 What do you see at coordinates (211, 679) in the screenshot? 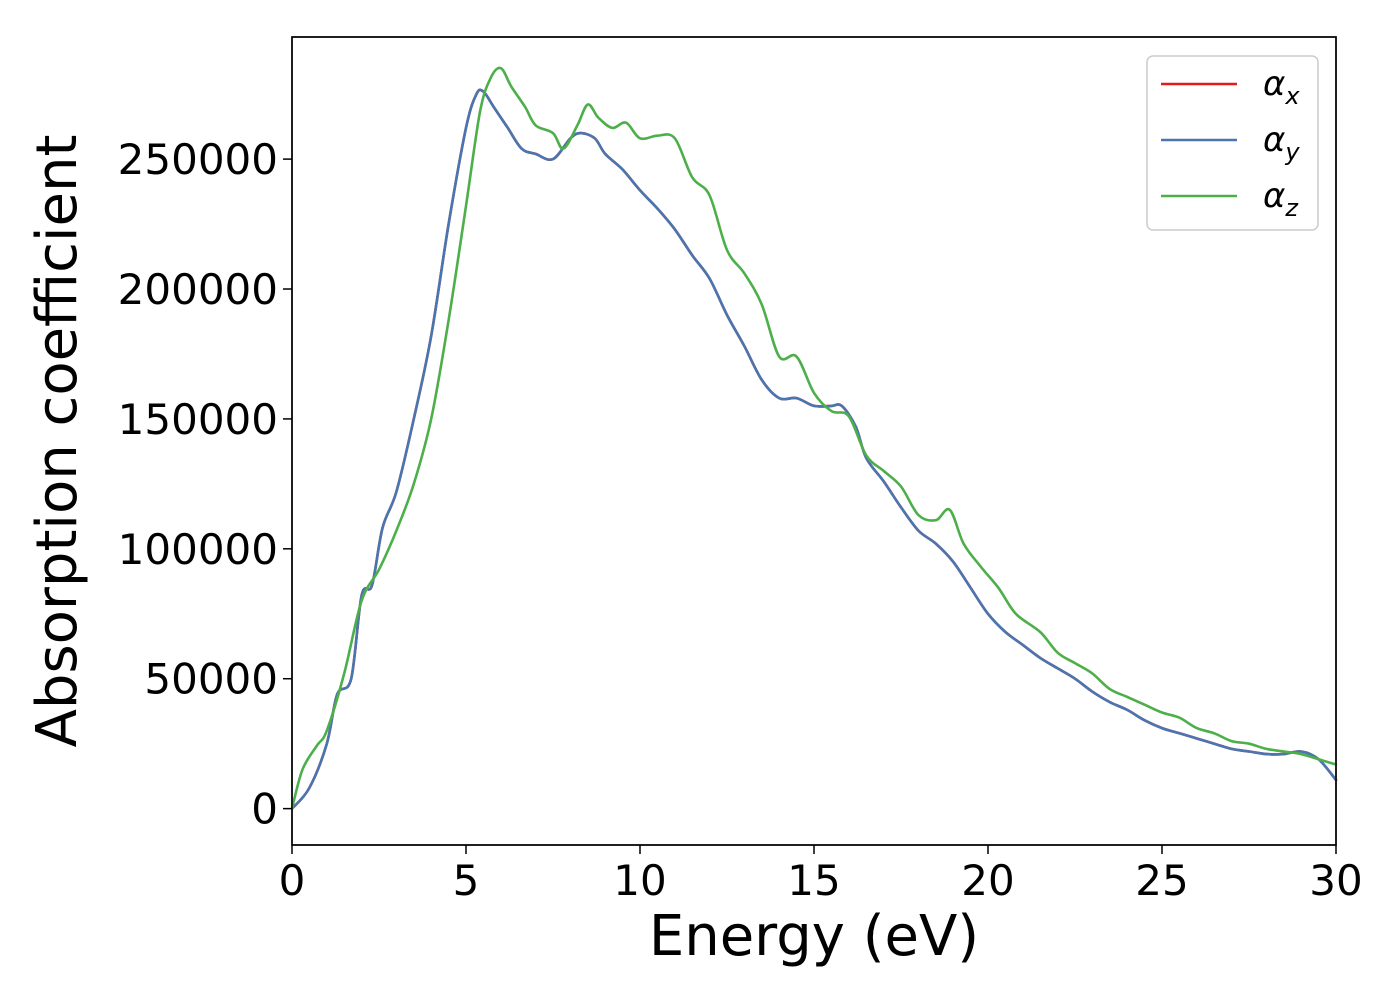
I see `y-tick-label: 50000` at bounding box center [211, 679].